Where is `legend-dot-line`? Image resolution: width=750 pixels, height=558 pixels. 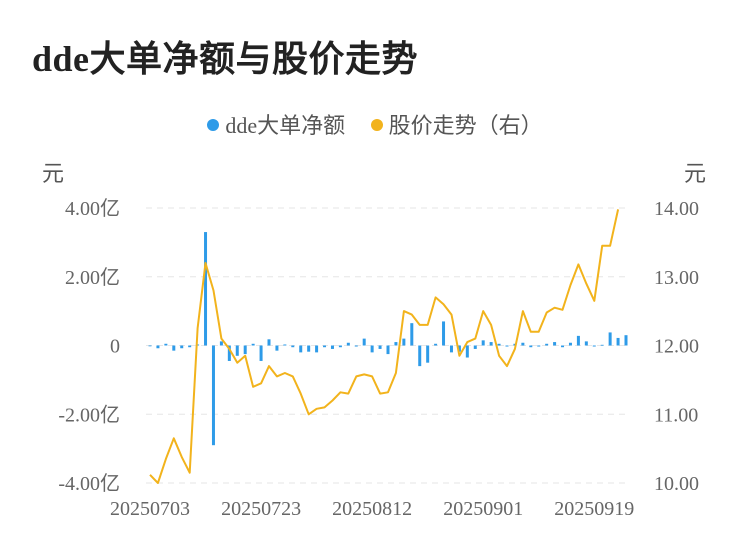 legend-dot-line is located at coordinates (376, 125).